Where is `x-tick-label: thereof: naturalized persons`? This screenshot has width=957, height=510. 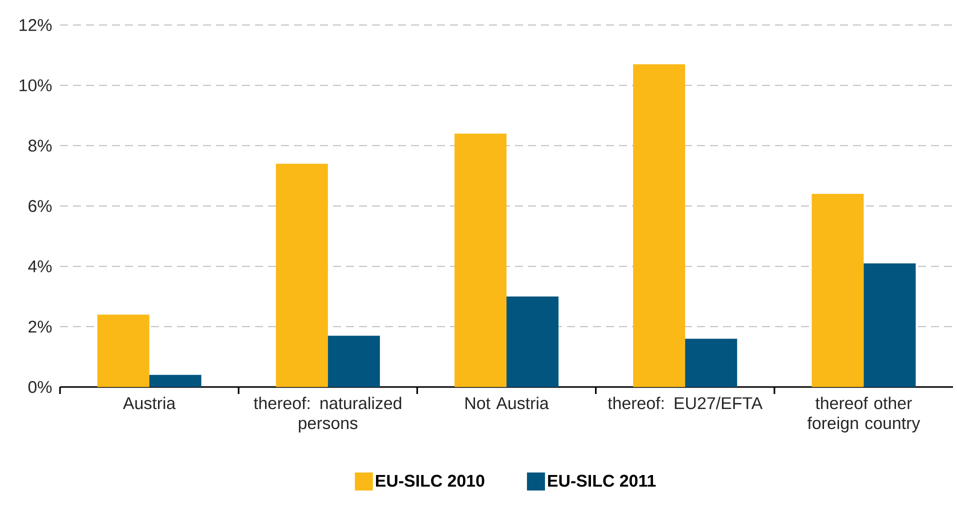 x-tick-label: thereof: naturalized persons is located at coordinates (328, 414).